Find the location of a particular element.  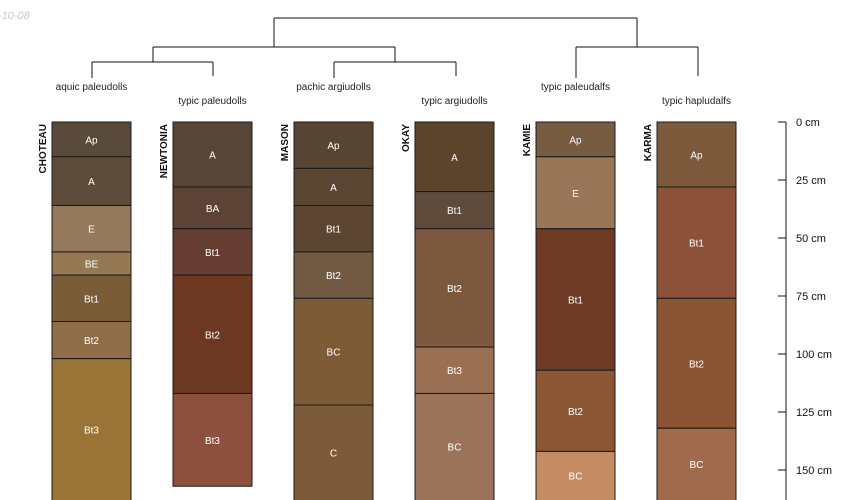

profile-name: KAMIE is located at coordinates (527, 140).